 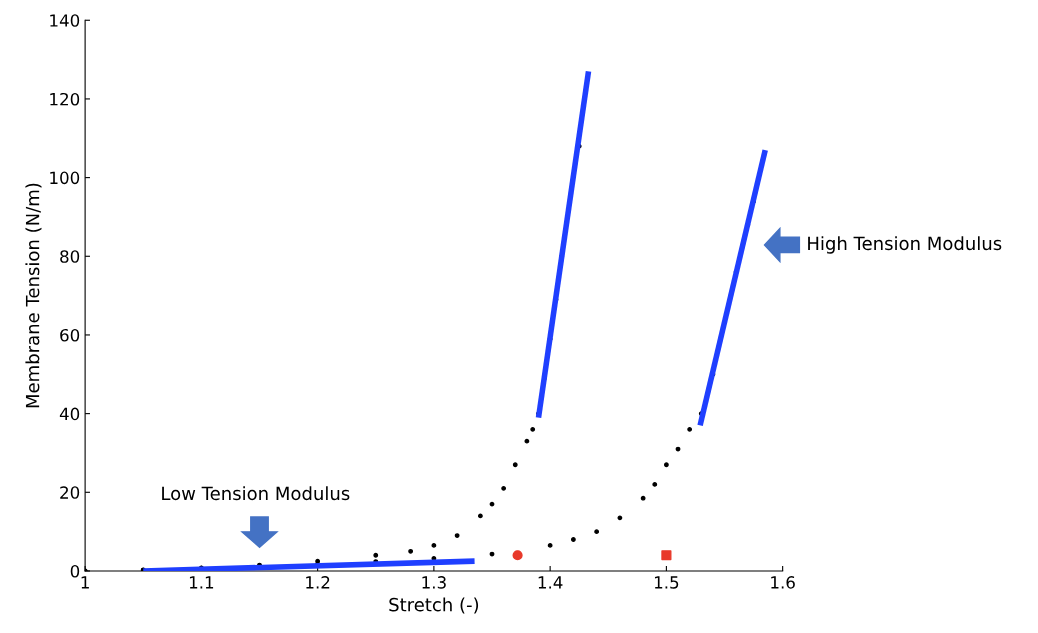 What do you see at coordinates (905, 245) in the screenshot?
I see `text: High Tension Modulus` at bounding box center [905, 245].